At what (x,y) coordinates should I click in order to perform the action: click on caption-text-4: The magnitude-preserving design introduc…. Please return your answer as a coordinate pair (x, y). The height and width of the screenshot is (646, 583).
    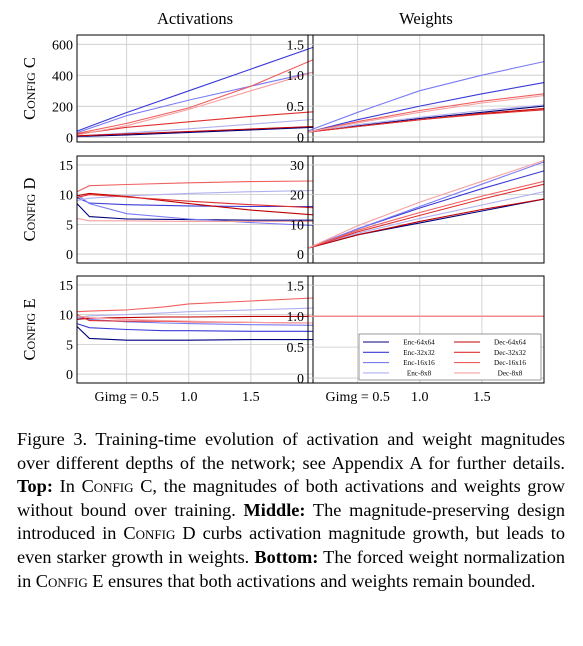
    Looking at the image, I should click on (291, 521).